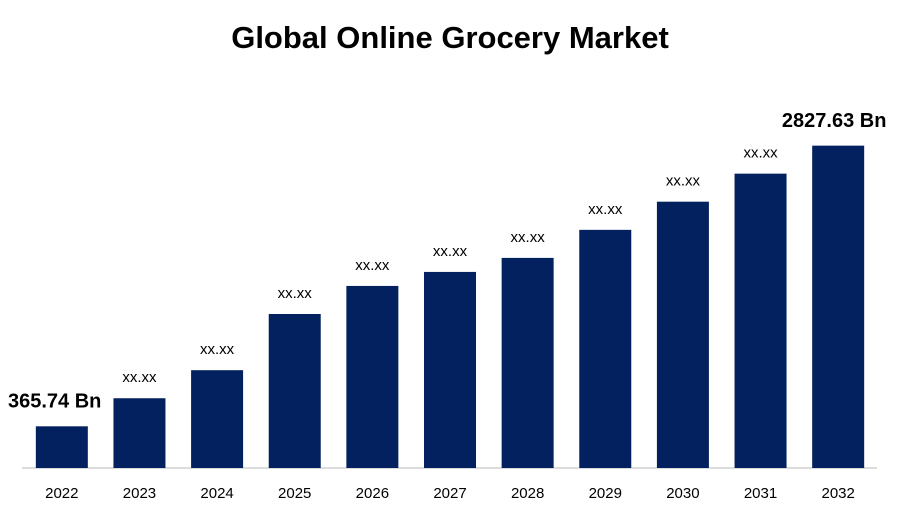 The height and width of the screenshot is (525, 900). What do you see at coordinates (605, 493) in the screenshot?
I see `x-tick-label: 2029` at bounding box center [605, 493].